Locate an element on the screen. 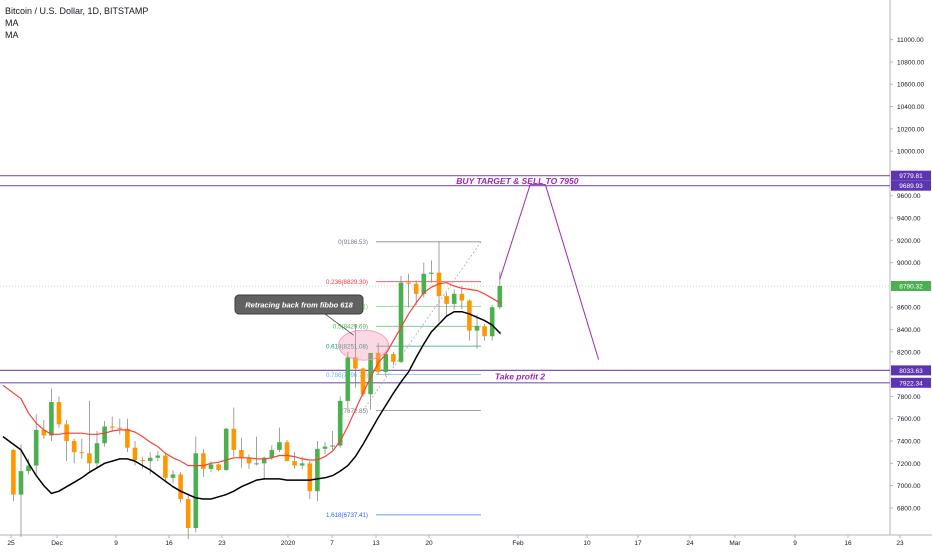 Image resolution: width=932 pixels, height=555 pixels. callout-bubble is located at coordinates (299, 304).